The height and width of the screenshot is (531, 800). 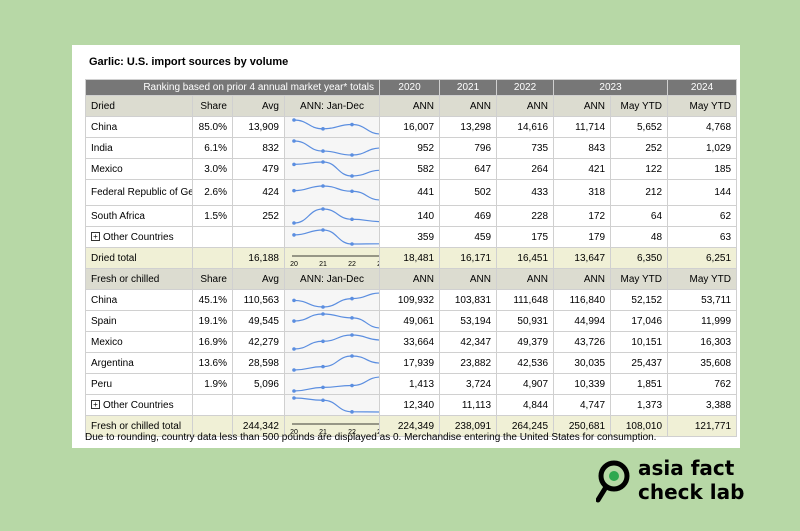 What do you see at coordinates (258, 342) in the screenshot?
I see `avg-cell: 42,279` at bounding box center [258, 342].